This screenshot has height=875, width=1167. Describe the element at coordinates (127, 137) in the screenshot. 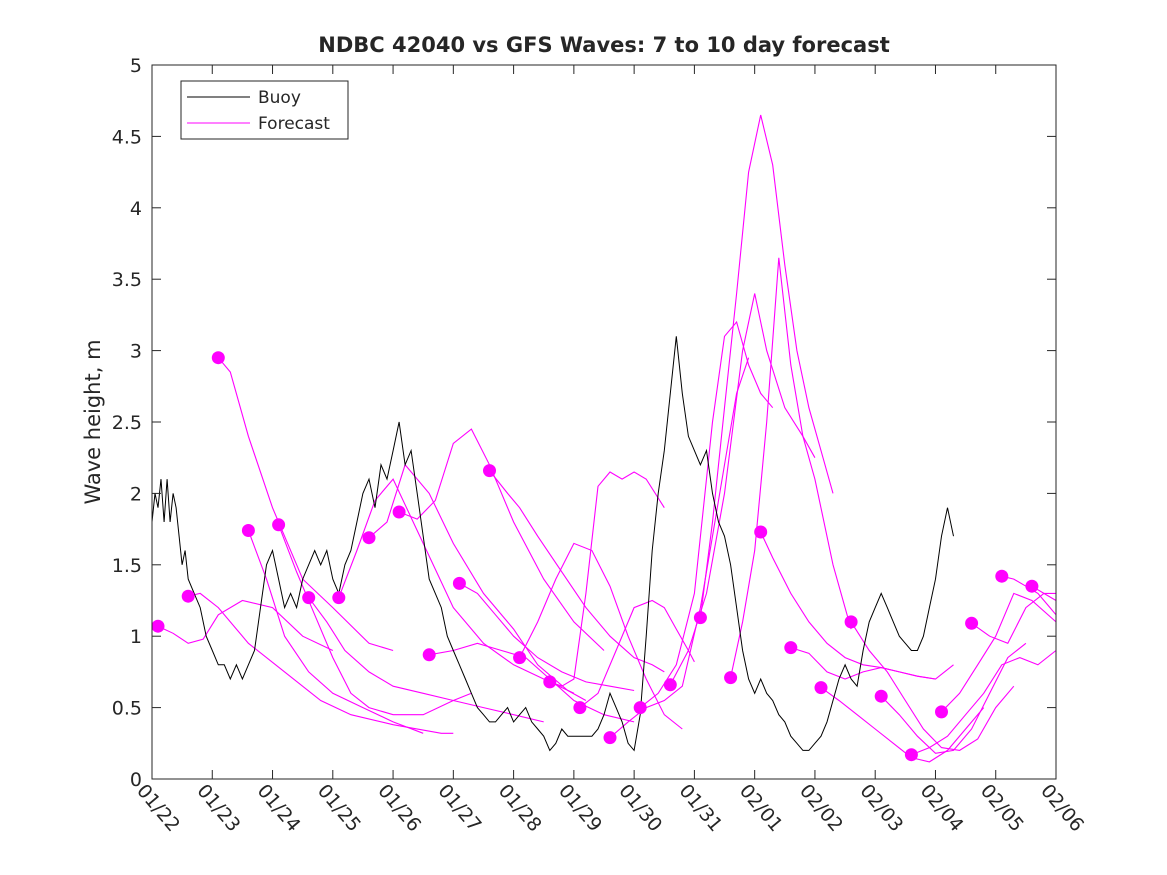

I see `y-tick-label-9: 4.5` at that location.